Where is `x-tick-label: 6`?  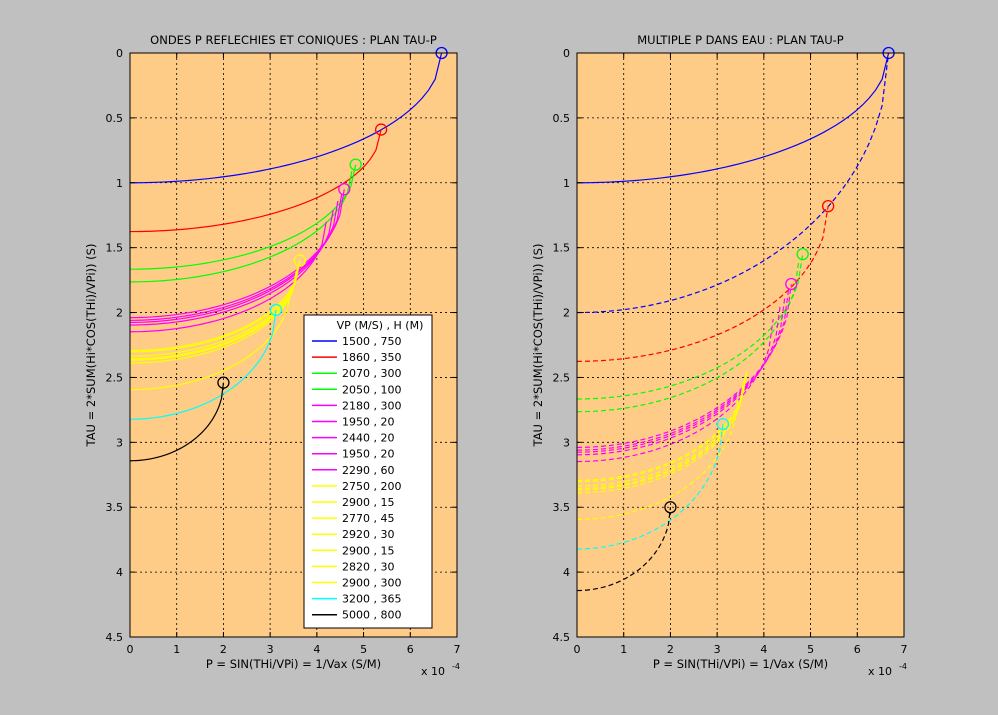 x-tick-label: 6 is located at coordinates (410, 649).